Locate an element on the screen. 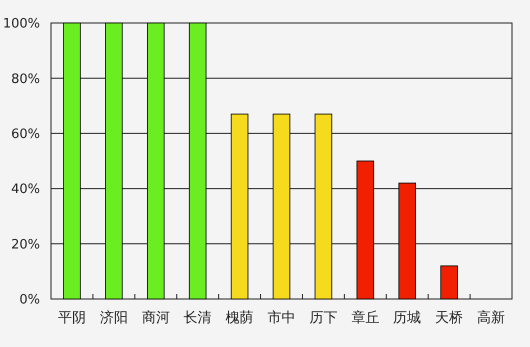 Image resolution: width=530 pixels, height=347 pixels. y-tick-label: 40% is located at coordinates (25, 190).